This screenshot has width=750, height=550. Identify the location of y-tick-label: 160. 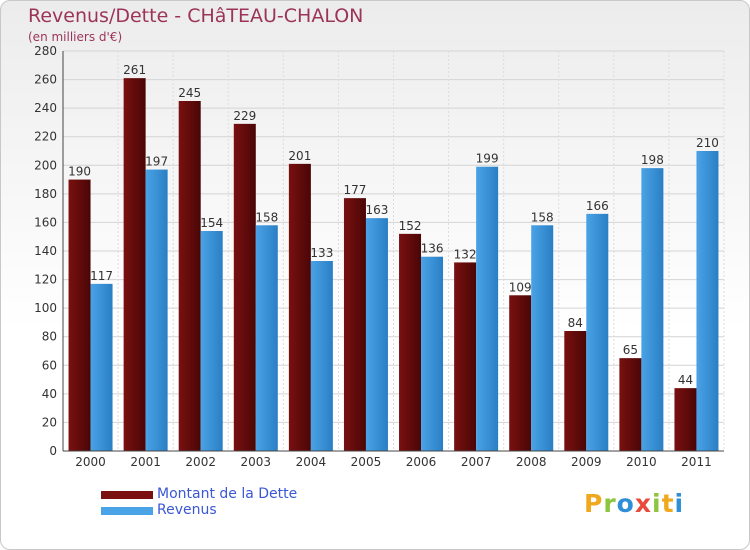
(45, 222).